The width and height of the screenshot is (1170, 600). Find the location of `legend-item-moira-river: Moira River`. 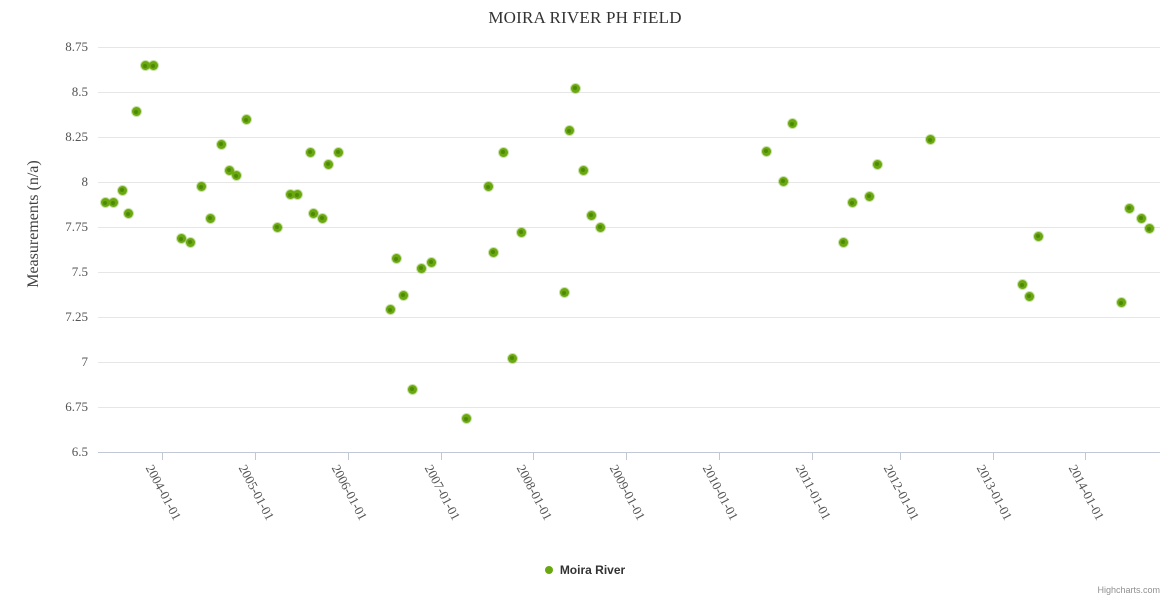

legend-item-moira-river: Moira River is located at coordinates (585, 569).